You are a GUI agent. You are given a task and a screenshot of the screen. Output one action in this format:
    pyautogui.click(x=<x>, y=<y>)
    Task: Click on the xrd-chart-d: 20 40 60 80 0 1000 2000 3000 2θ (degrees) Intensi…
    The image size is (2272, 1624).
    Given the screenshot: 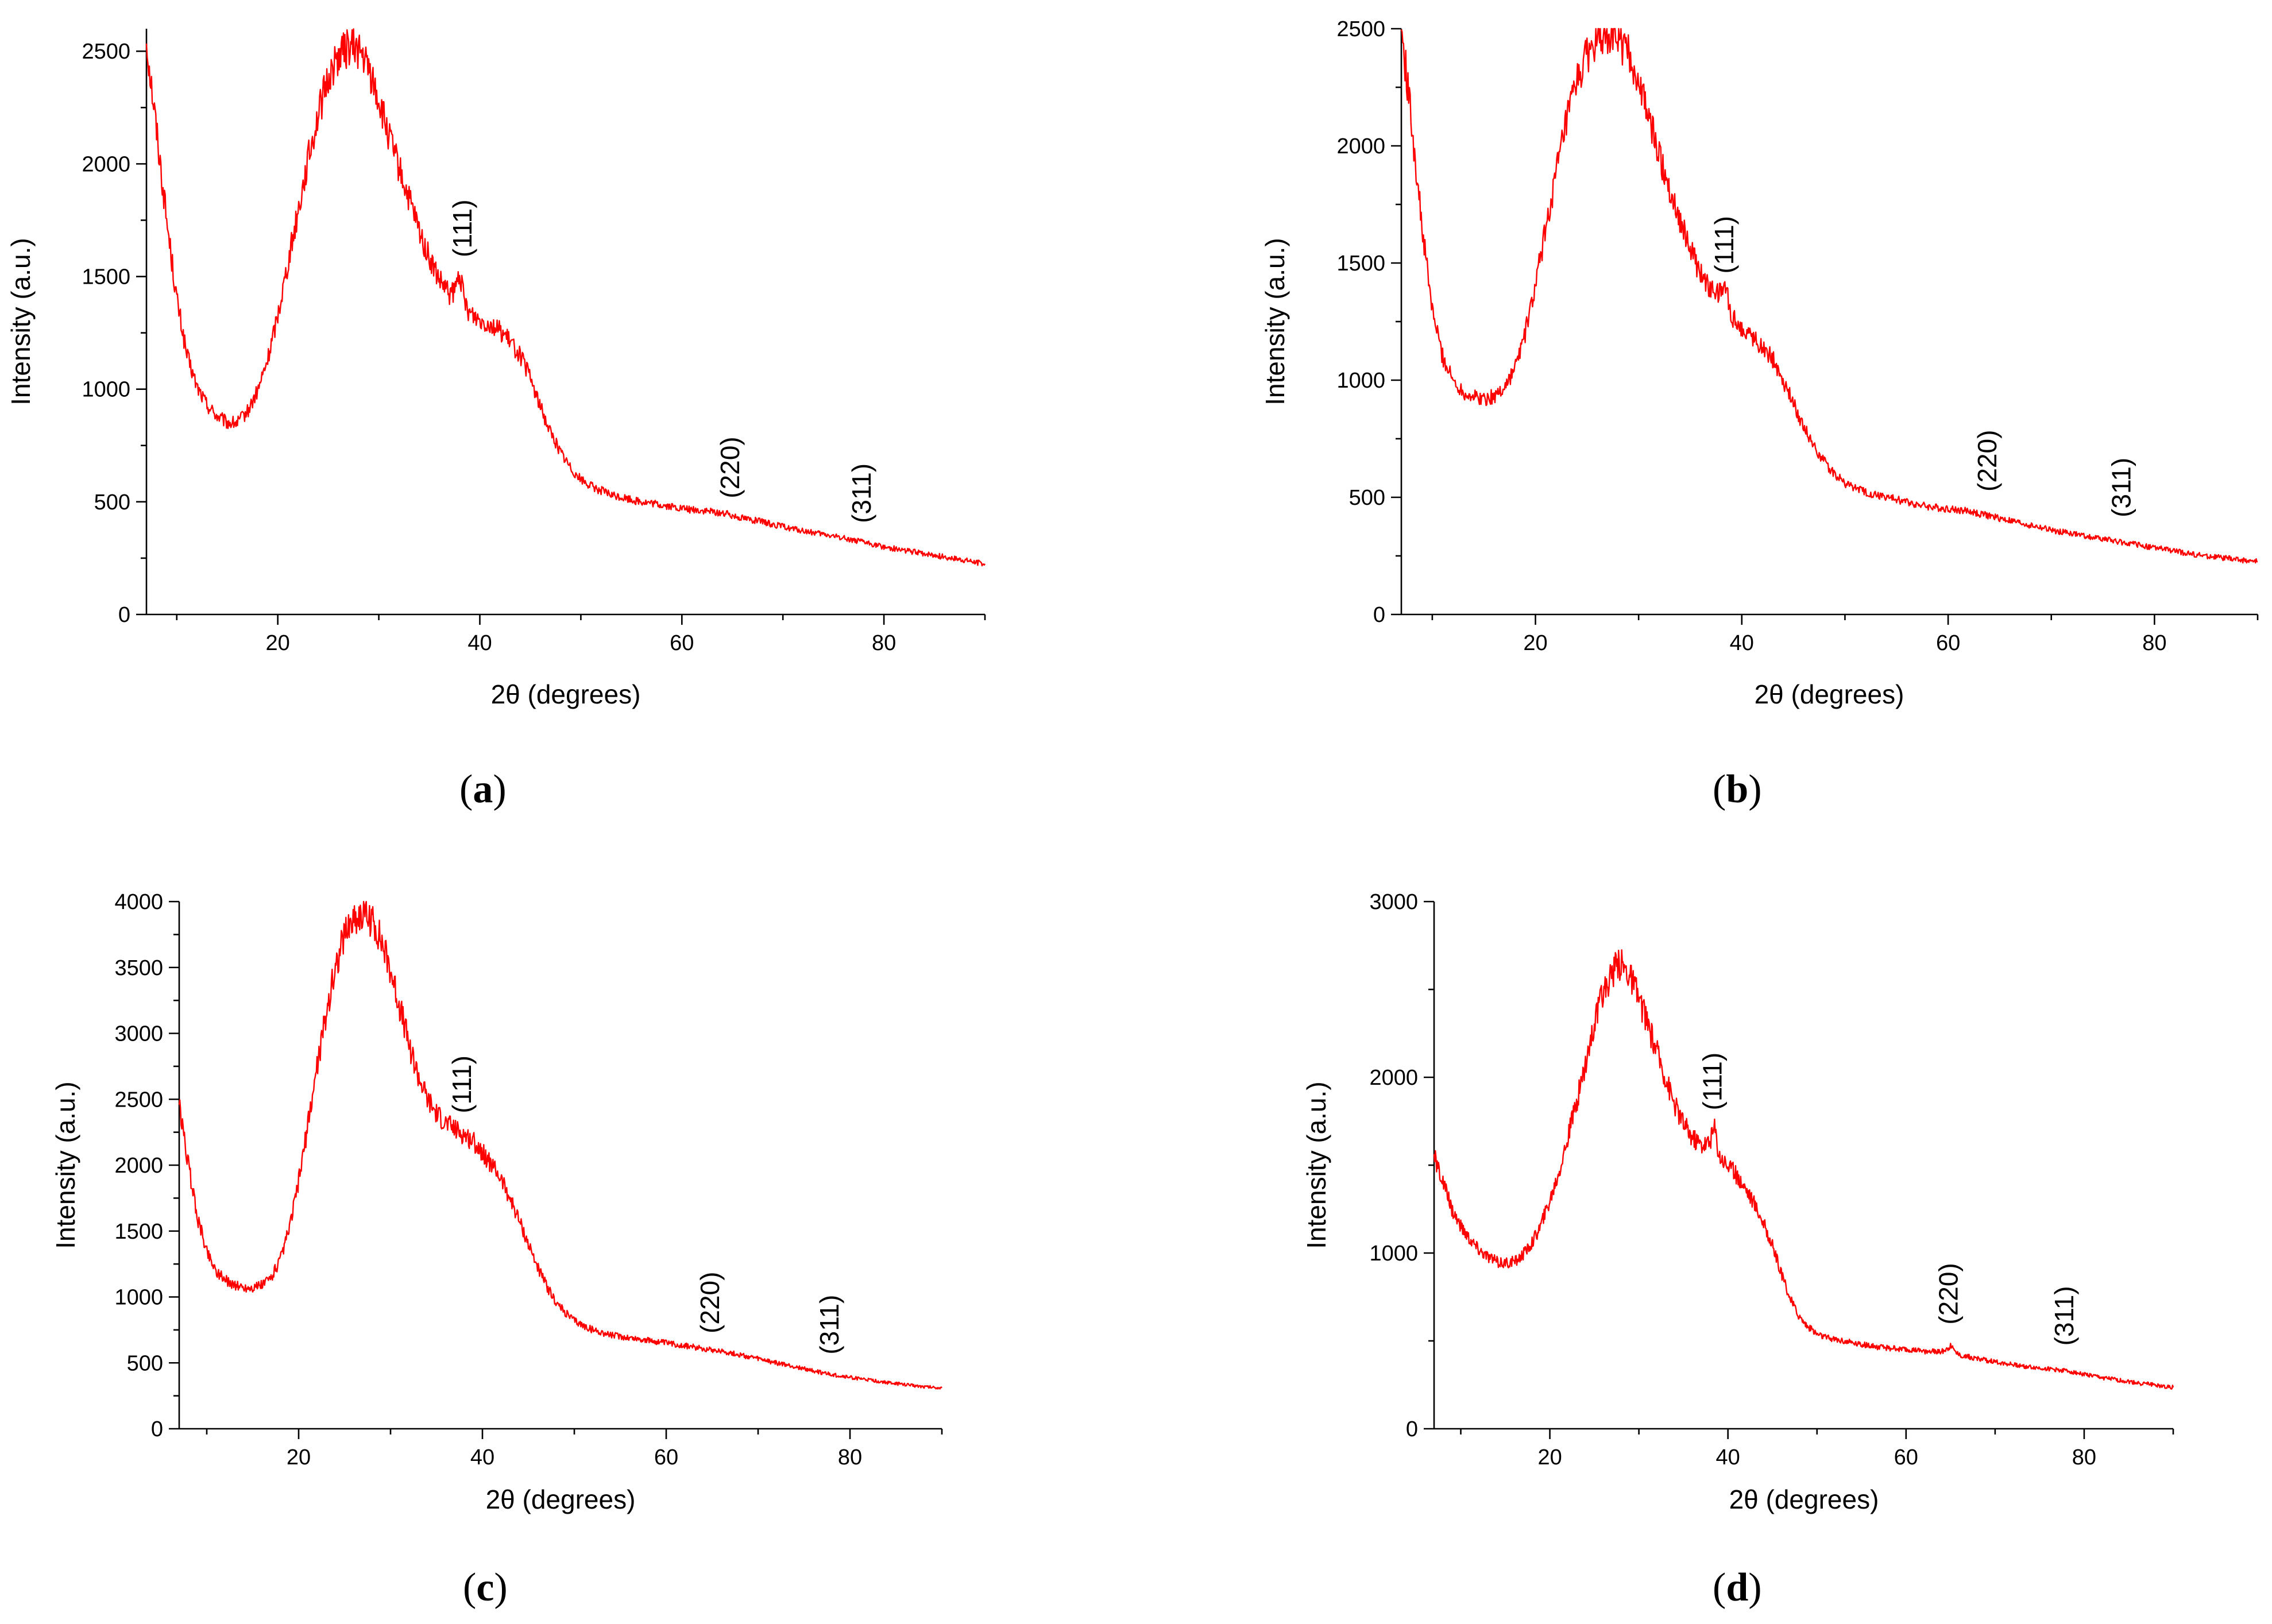 What is the action you would take?
    pyautogui.click(x=1737, y=1202)
    